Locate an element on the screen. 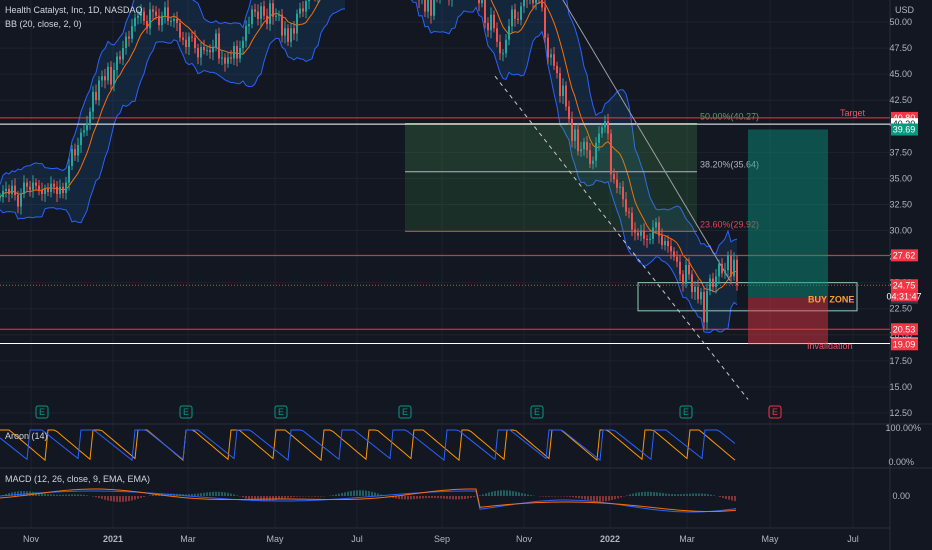 This screenshot has height=550, width=932. price-tick-label: 32.50 is located at coordinates (900, 204).